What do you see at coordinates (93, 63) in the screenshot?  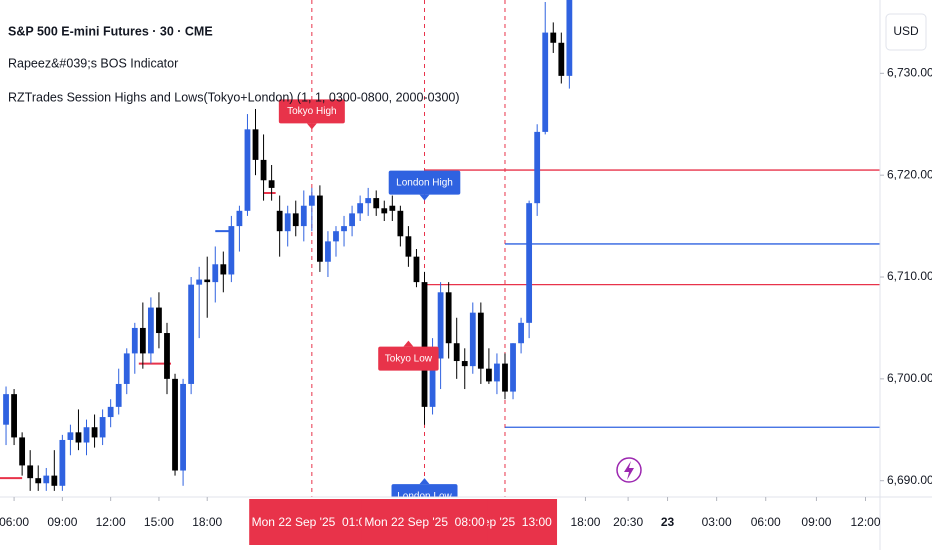 I see `indicator-label: Rapeez&#039;s BOS Indicator` at bounding box center [93, 63].